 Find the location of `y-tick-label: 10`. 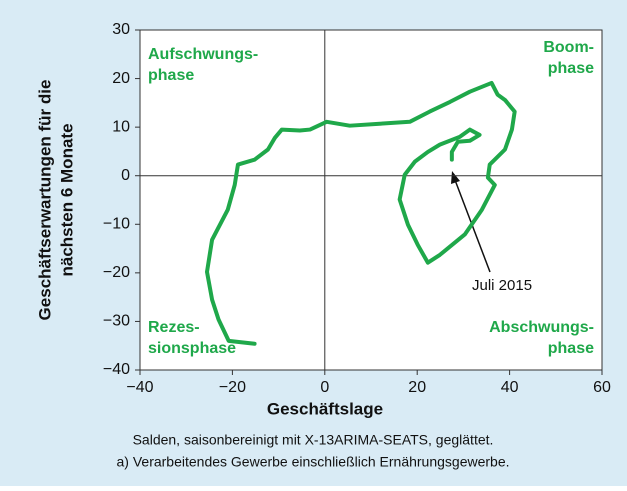

y-tick-label: 10 is located at coordinates (121, 126).